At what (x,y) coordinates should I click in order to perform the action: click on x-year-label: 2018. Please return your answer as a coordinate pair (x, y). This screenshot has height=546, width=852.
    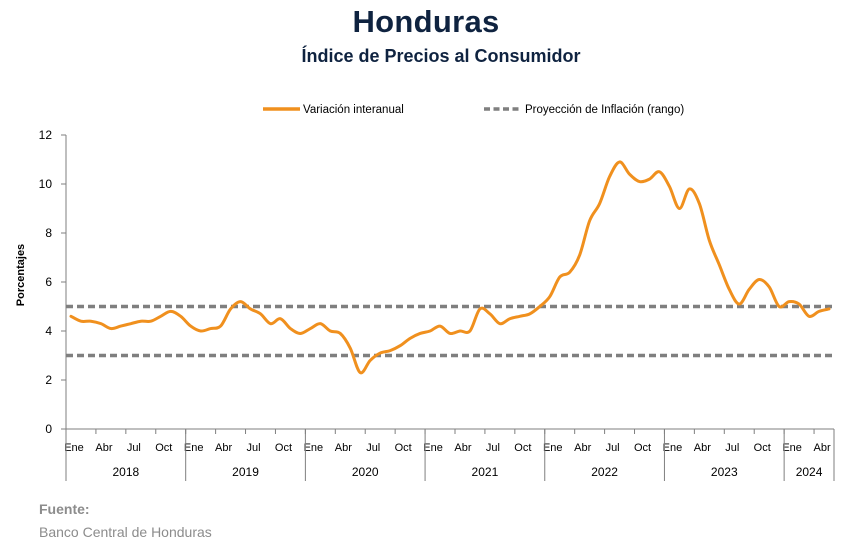
    Looking at the image, I should click on (125, 472).